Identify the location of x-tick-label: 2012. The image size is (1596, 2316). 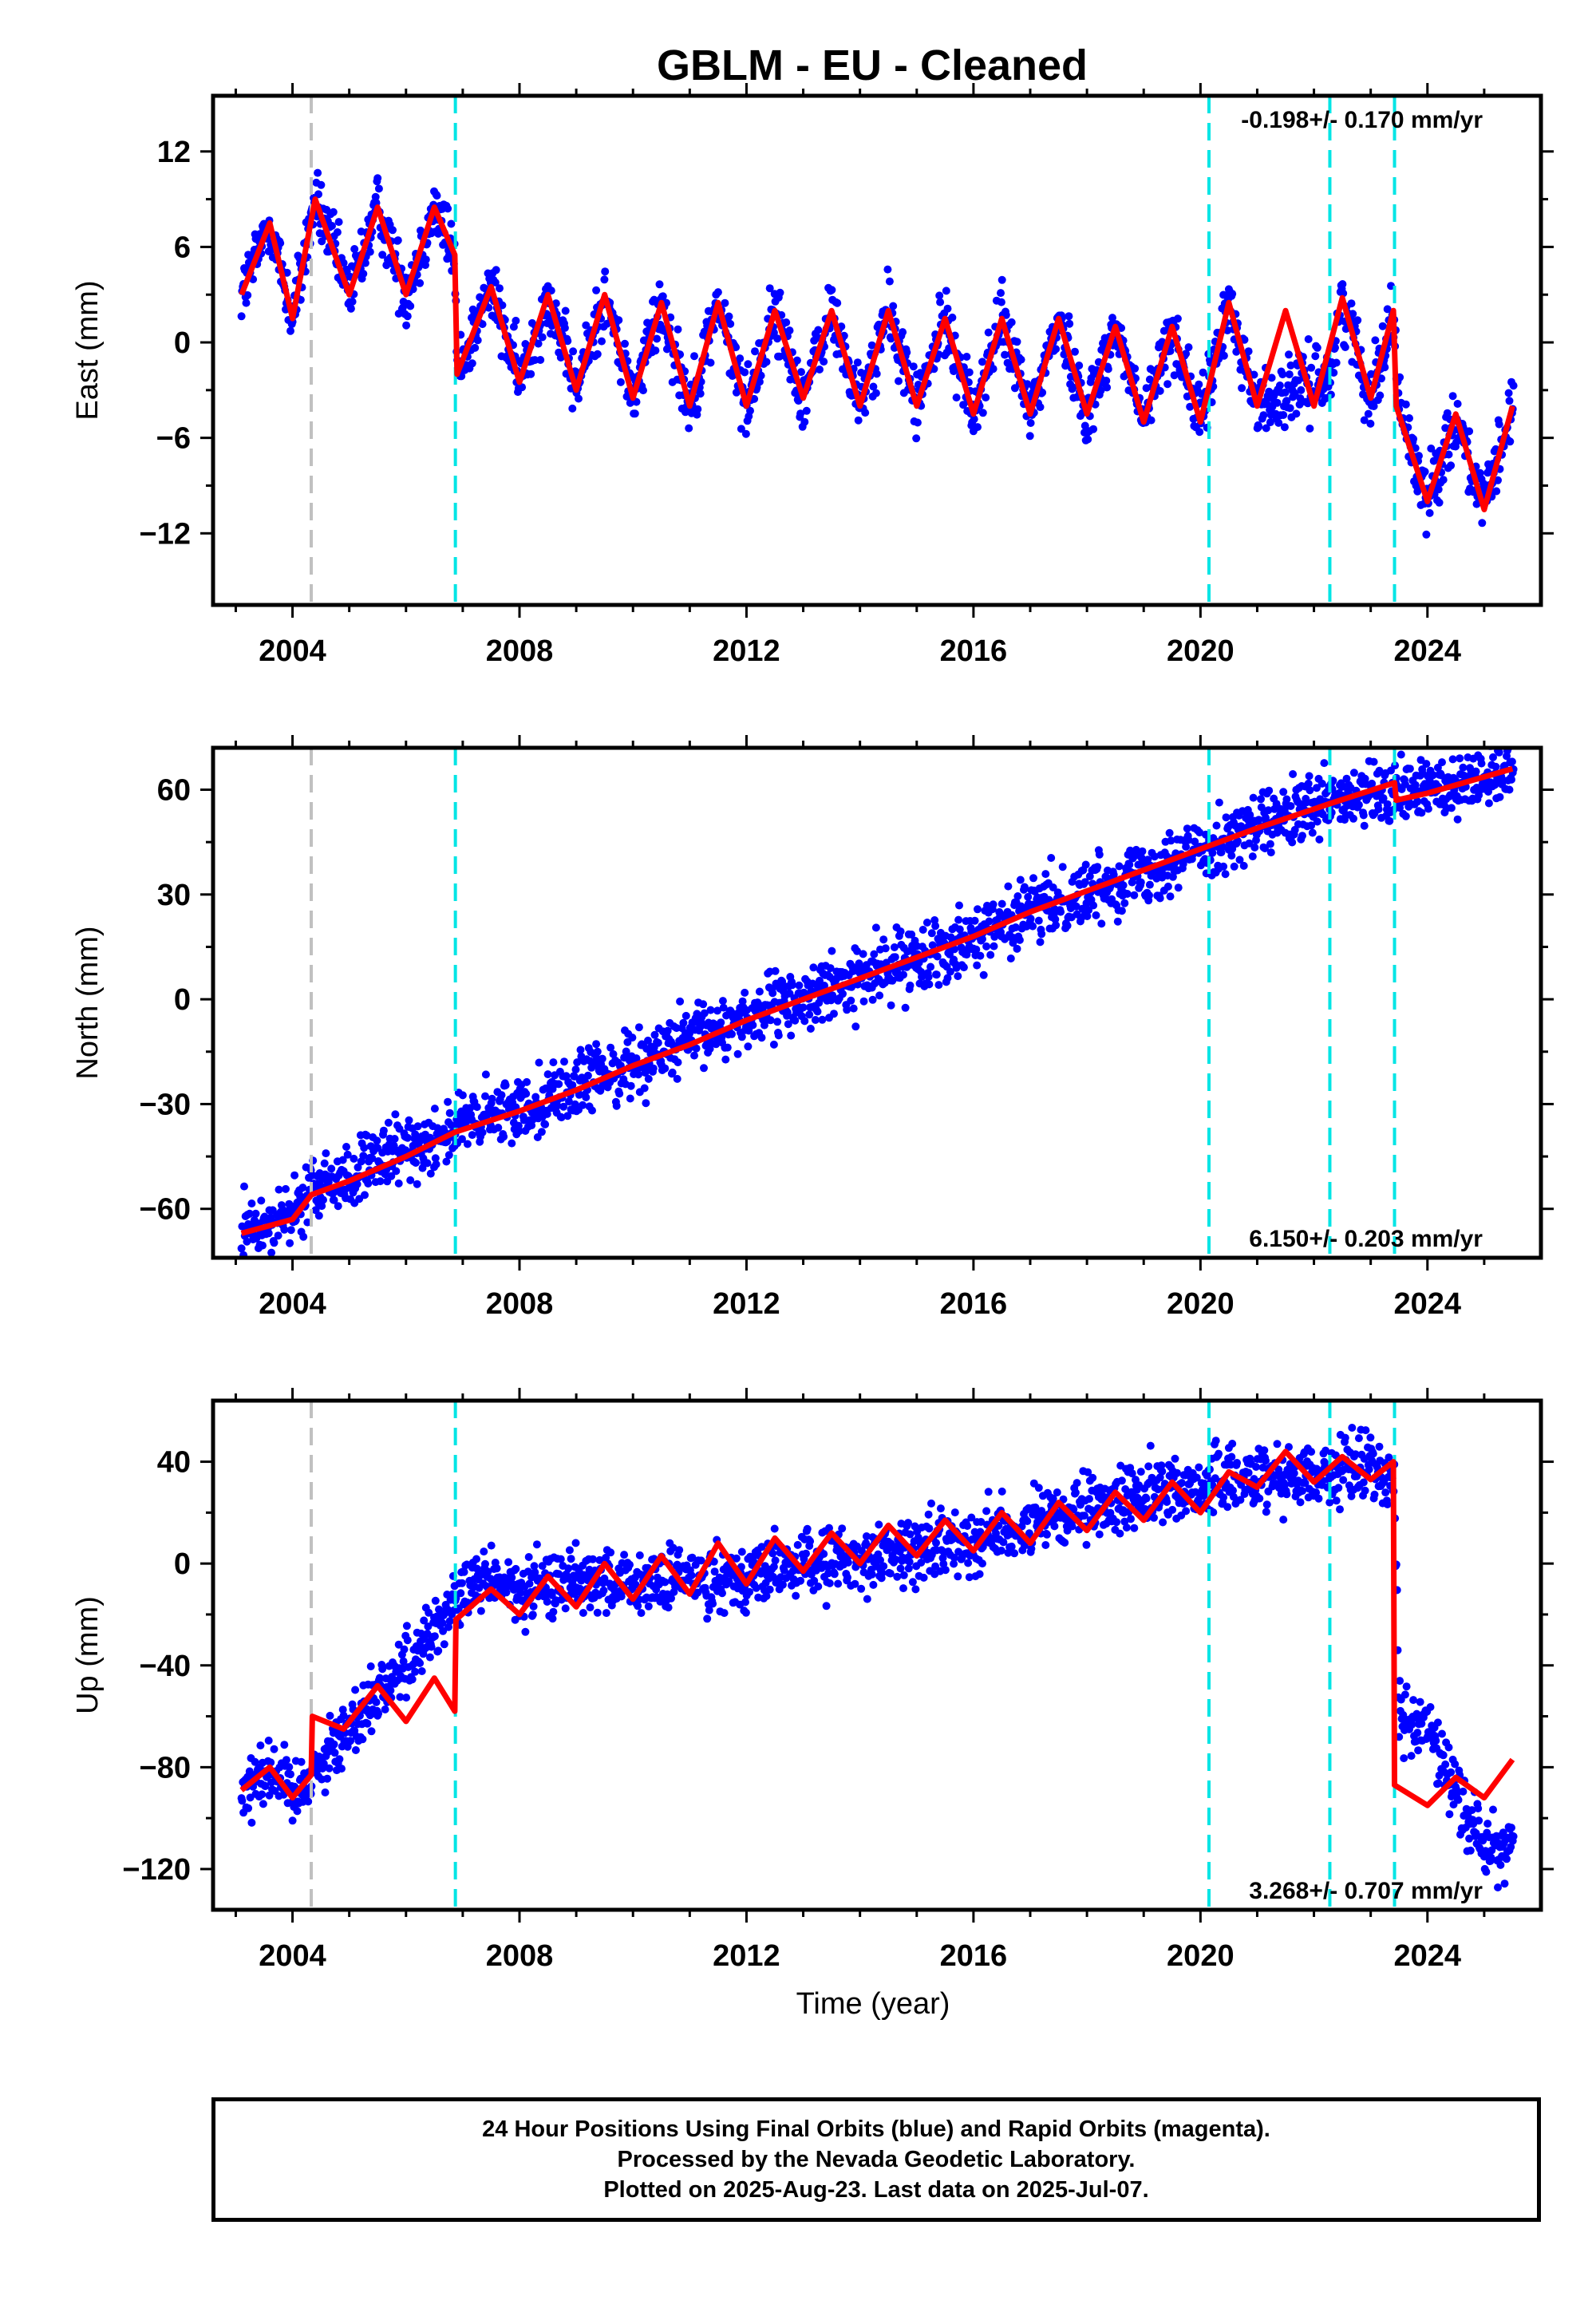
(746, 1304).